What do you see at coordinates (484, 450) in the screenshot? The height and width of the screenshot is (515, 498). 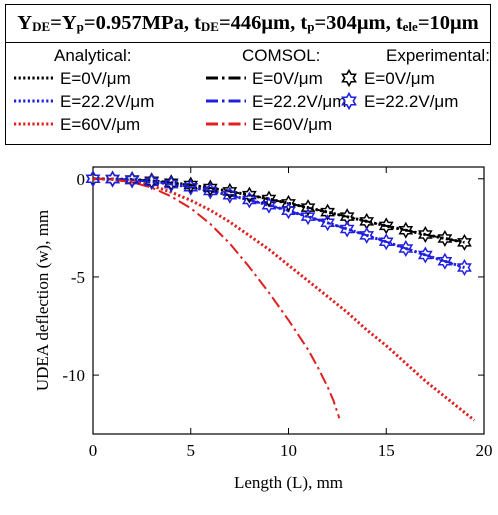 I see `x-tick-label: 20` at bounding box center [484, 450].